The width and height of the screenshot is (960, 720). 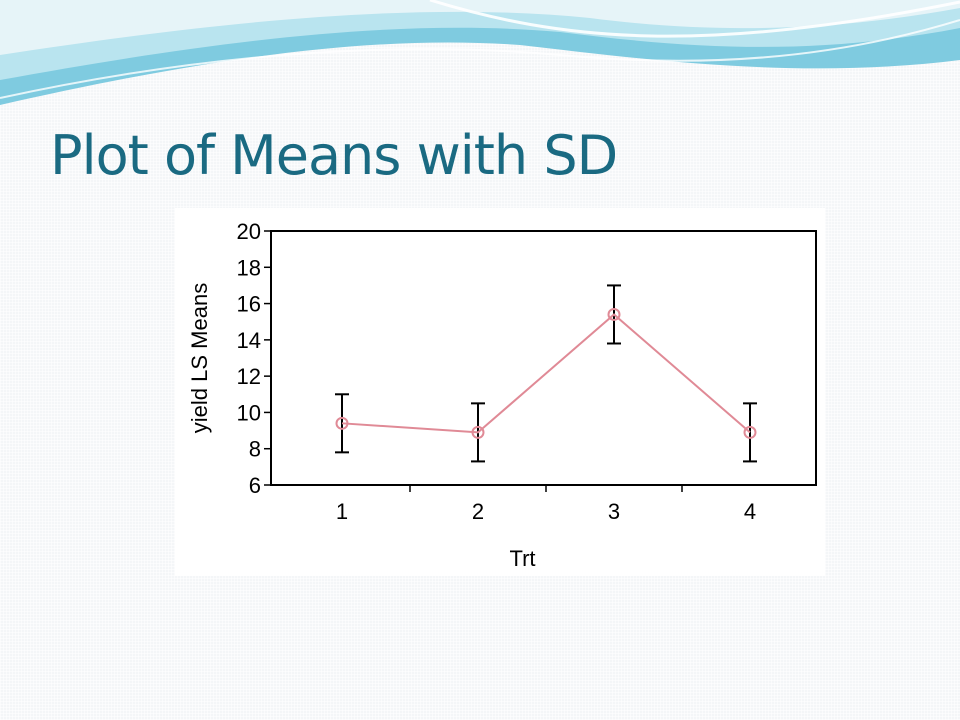 I want to click on y-tick-label: 20, so click(x=249, y=231).